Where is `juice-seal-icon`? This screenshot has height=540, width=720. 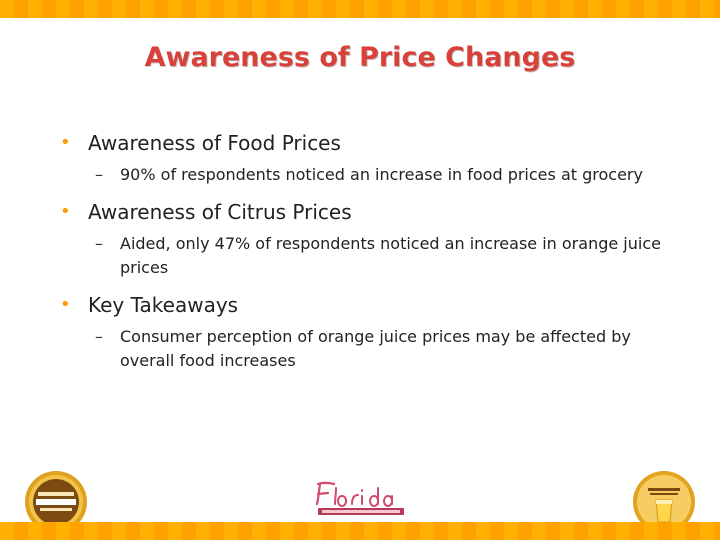 juice-seal-icon is located at coordinates (664, 502).